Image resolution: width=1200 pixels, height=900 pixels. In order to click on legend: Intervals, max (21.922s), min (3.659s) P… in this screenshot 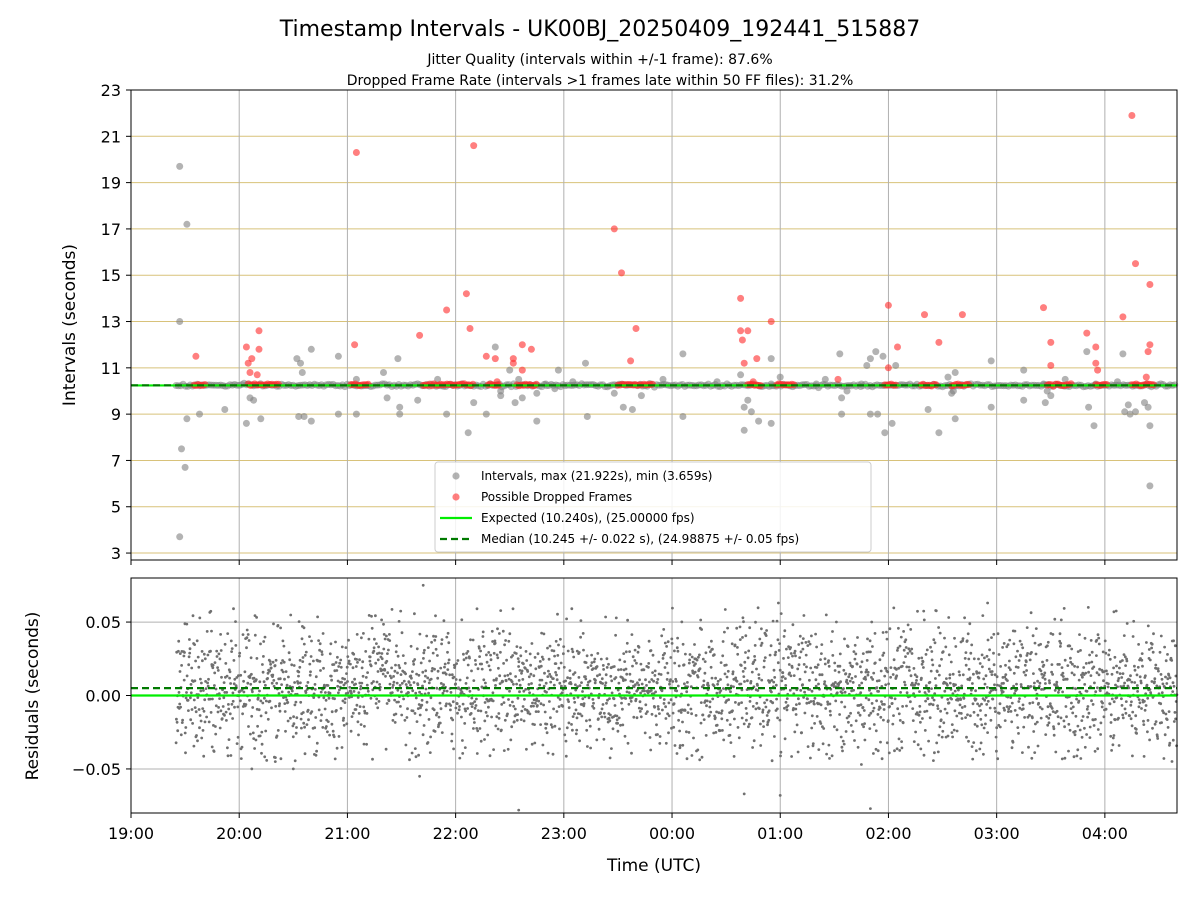, I will do `click(653, 507)`.